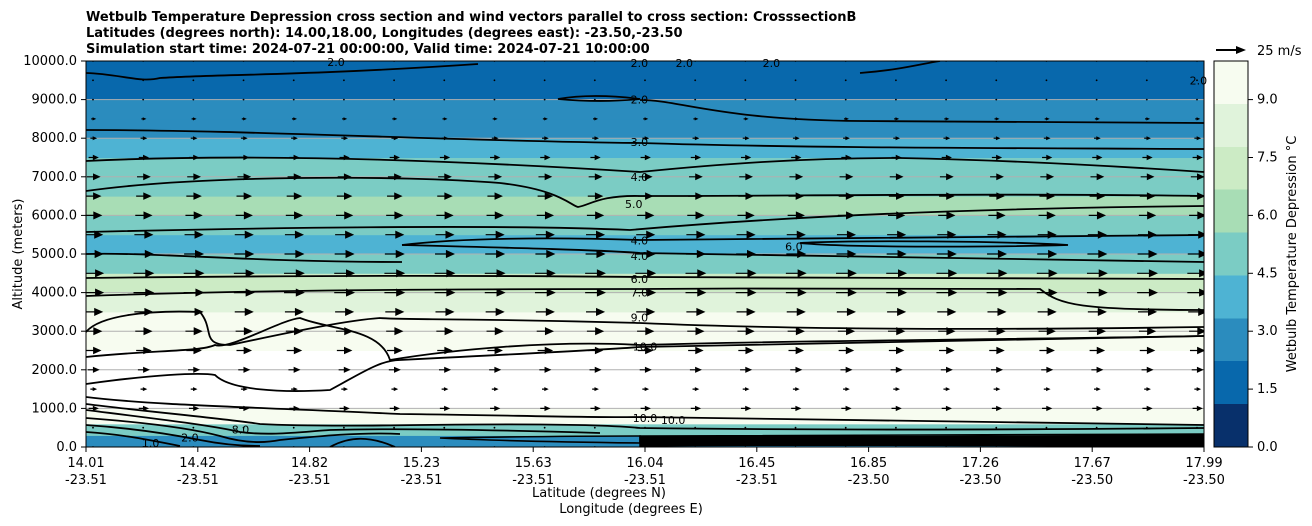 Image resolution: width=1312 pixels, height=526 pixels. I want to click on y-tick-label: 10000.0, so click(50, 61).